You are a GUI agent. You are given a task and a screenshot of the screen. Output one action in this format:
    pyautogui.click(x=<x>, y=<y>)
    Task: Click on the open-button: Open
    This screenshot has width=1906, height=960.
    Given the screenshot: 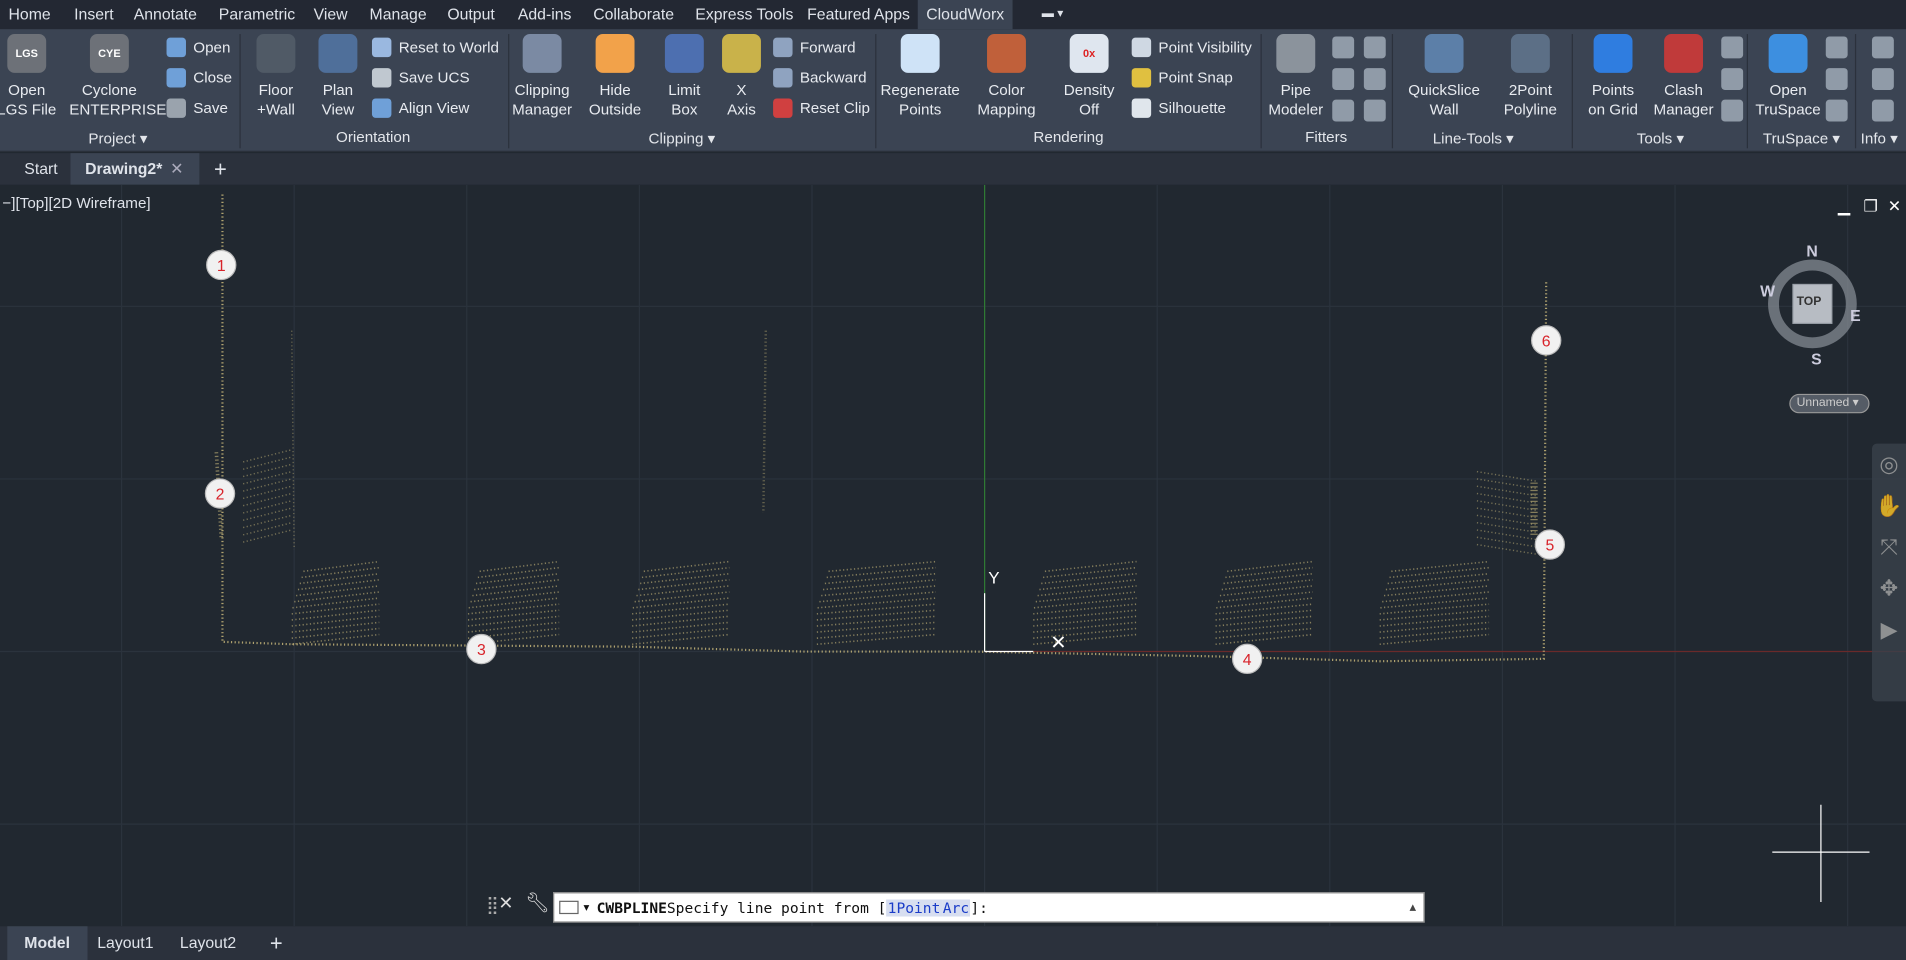 What is the action you would take?
    pyautogui.click(x=198, y=47)
    